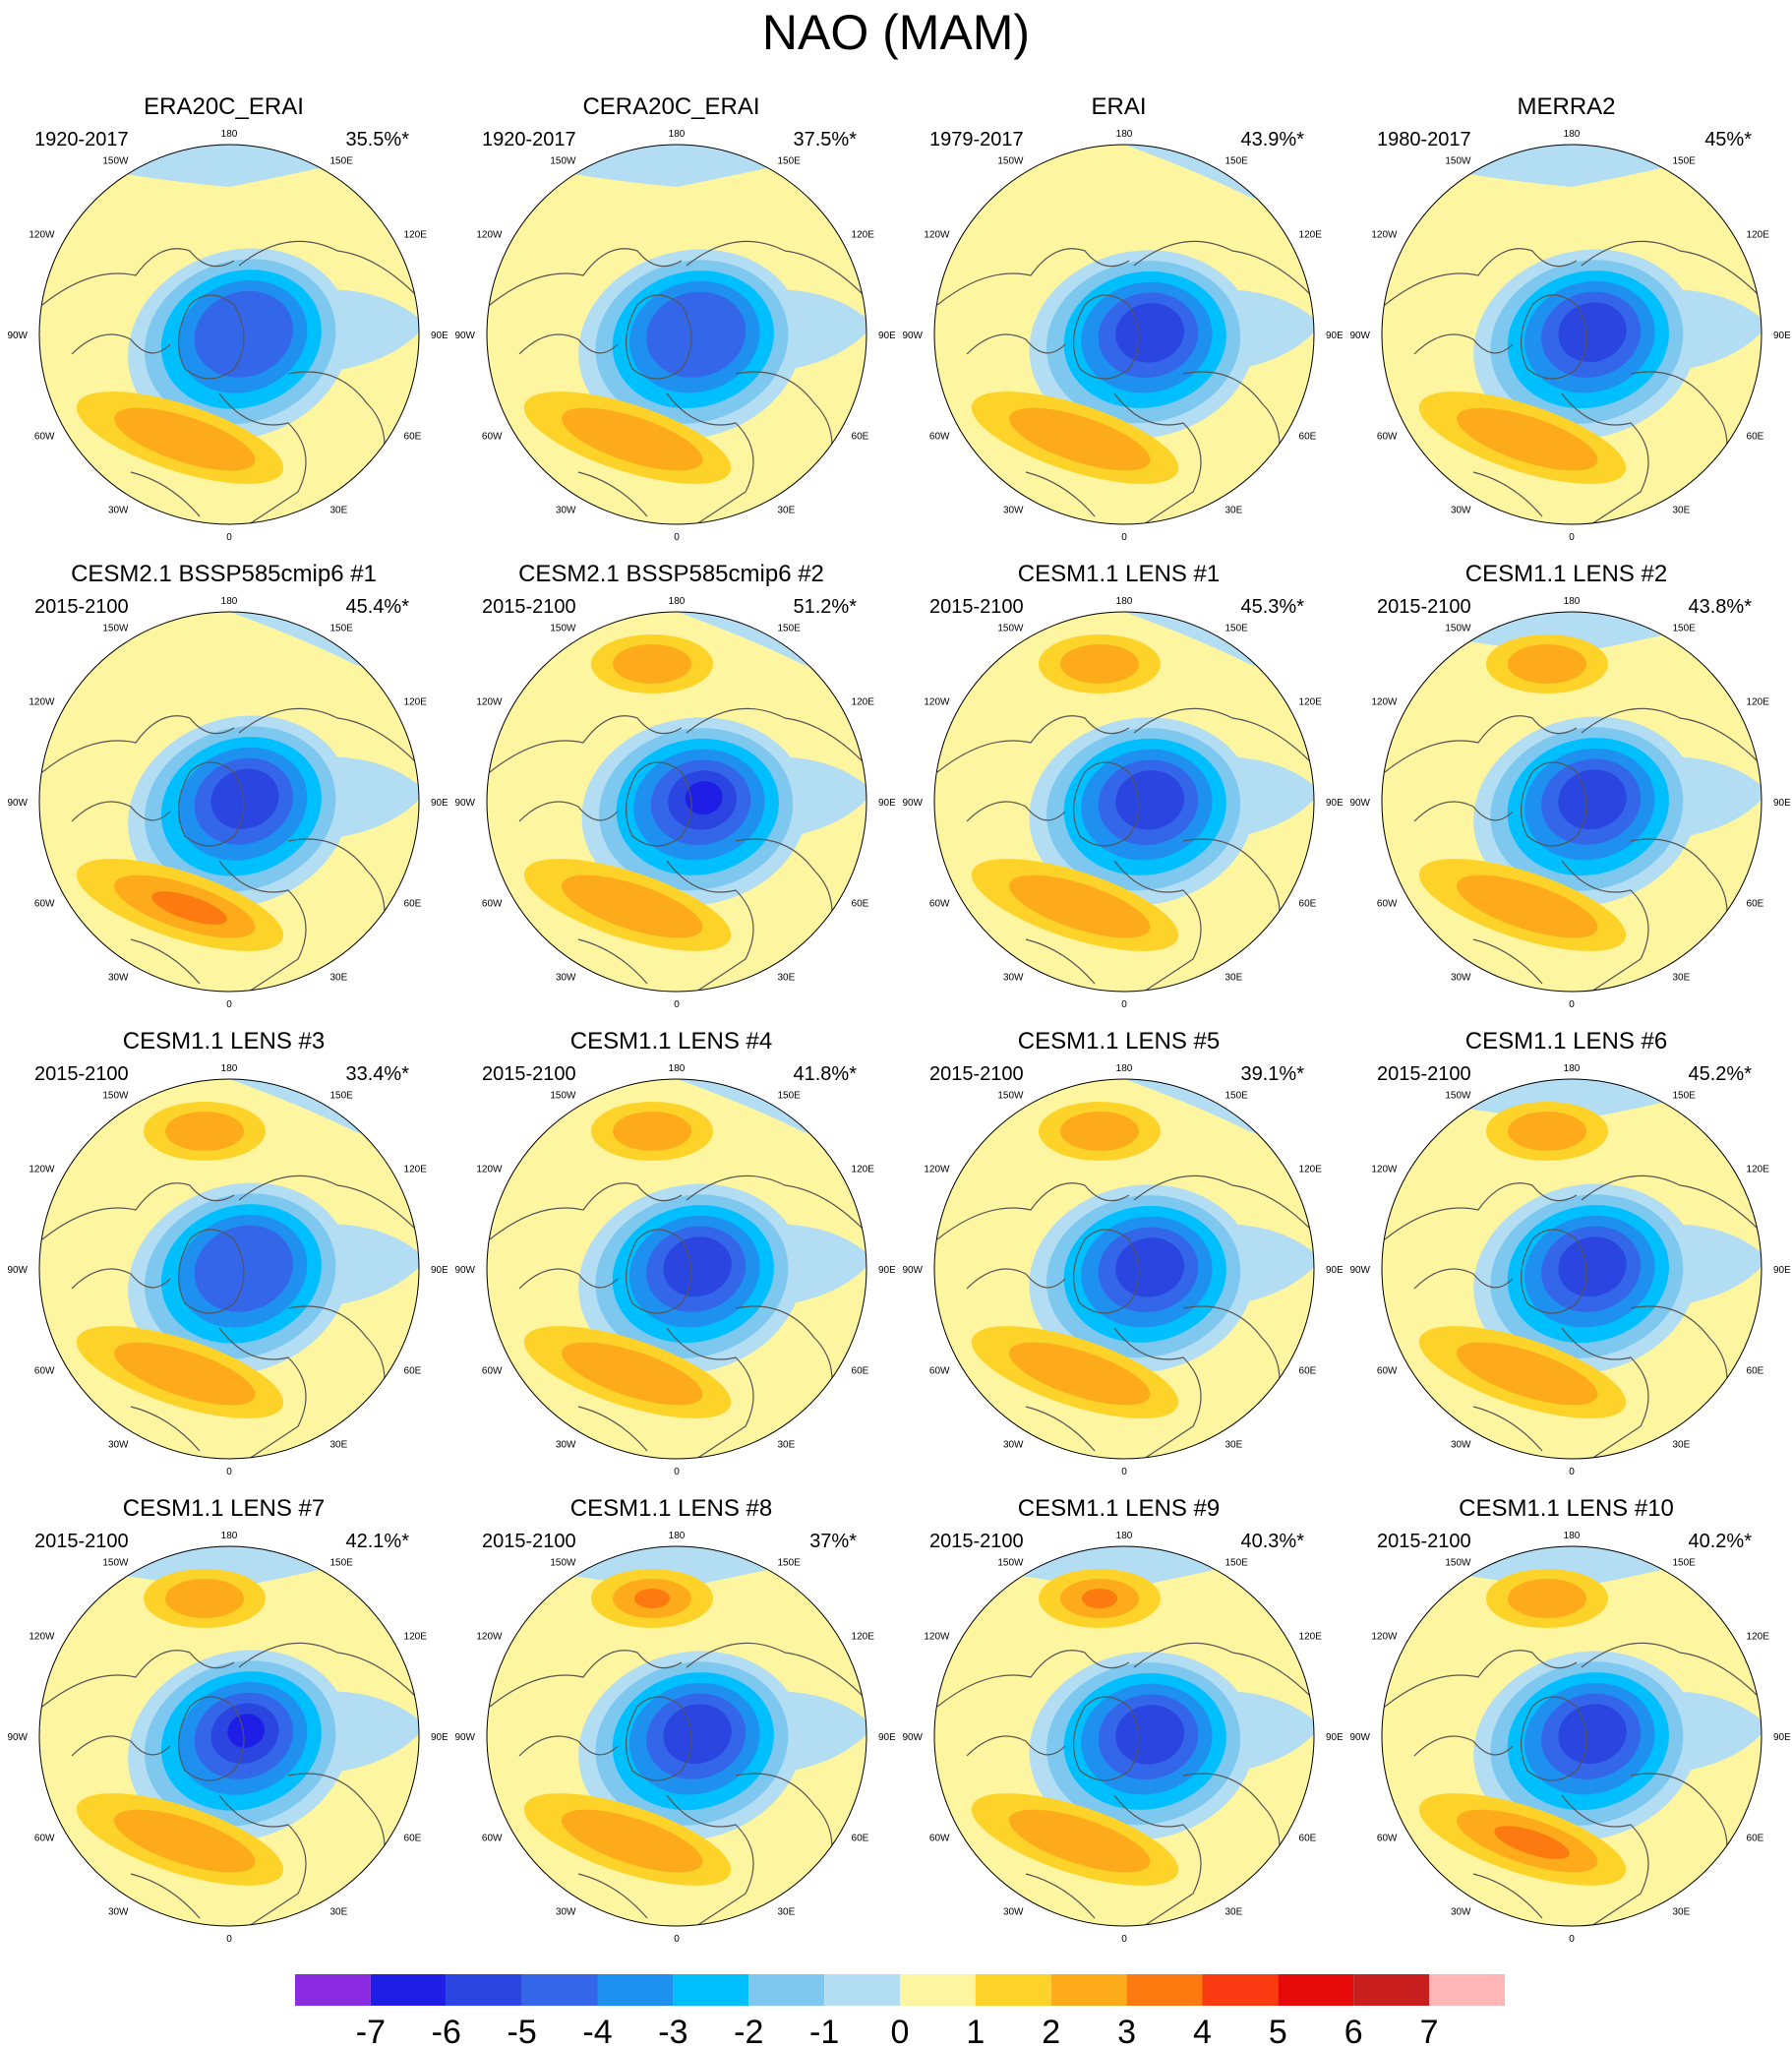 The height and width of the screenshot is (2048, 1792). I want to click on panel-title: CESM1.1 LENS #7, so click(224, 1508).